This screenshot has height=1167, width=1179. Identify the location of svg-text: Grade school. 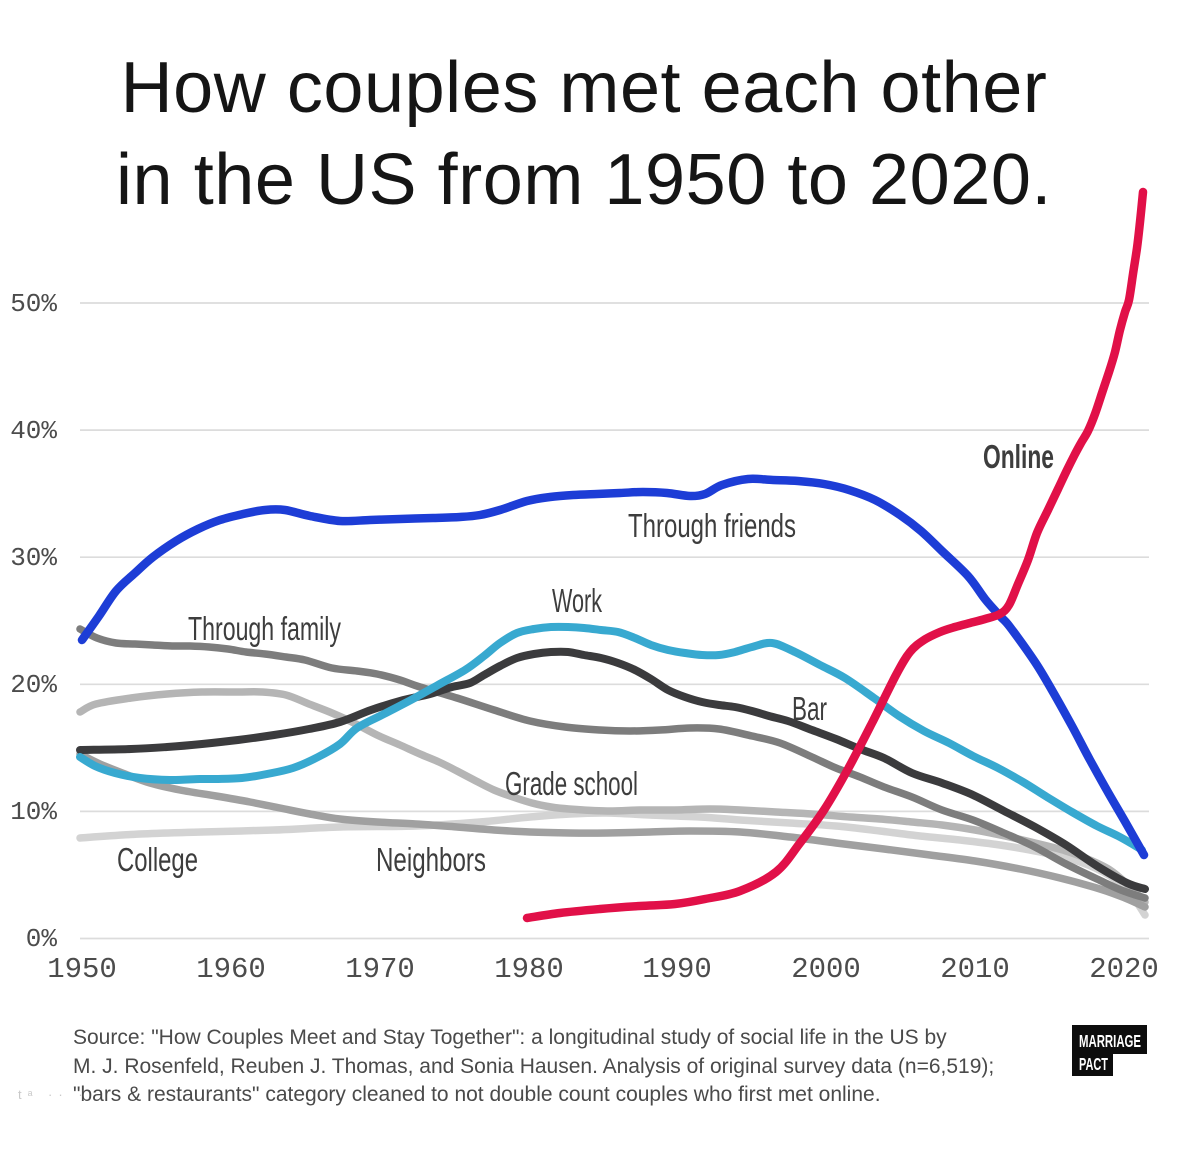
(571, 783).